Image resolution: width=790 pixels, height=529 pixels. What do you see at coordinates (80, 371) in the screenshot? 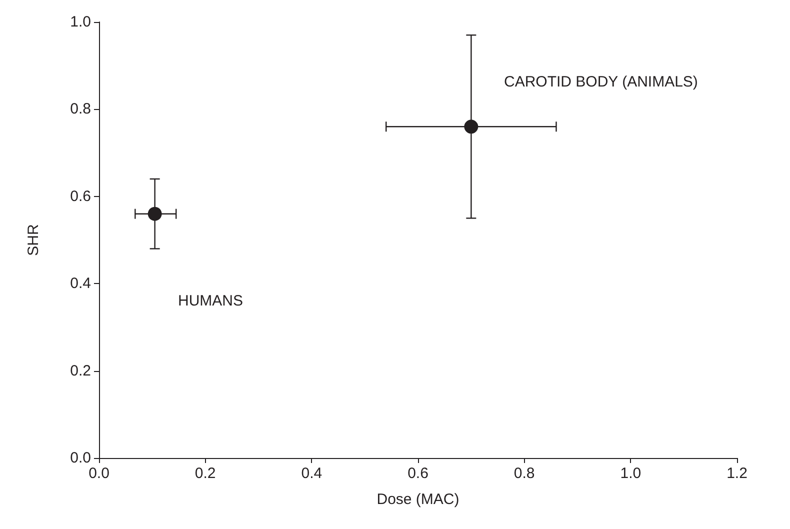
I see `y-tick-label: 0.2` at bounding box center [80, 371].